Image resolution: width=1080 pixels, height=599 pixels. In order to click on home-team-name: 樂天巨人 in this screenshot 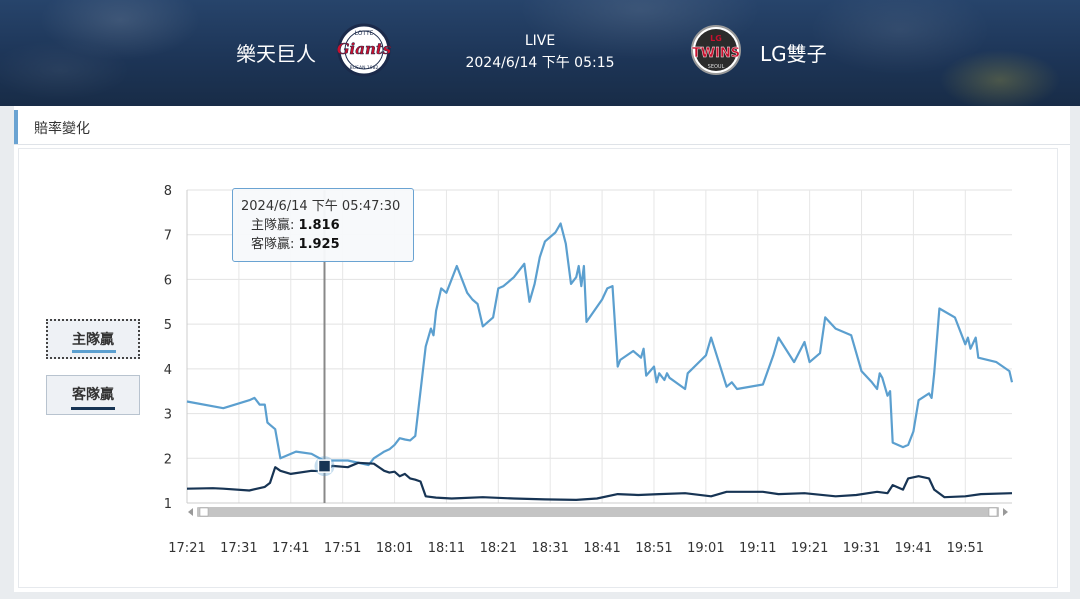, I will do `click(276, 54)`.